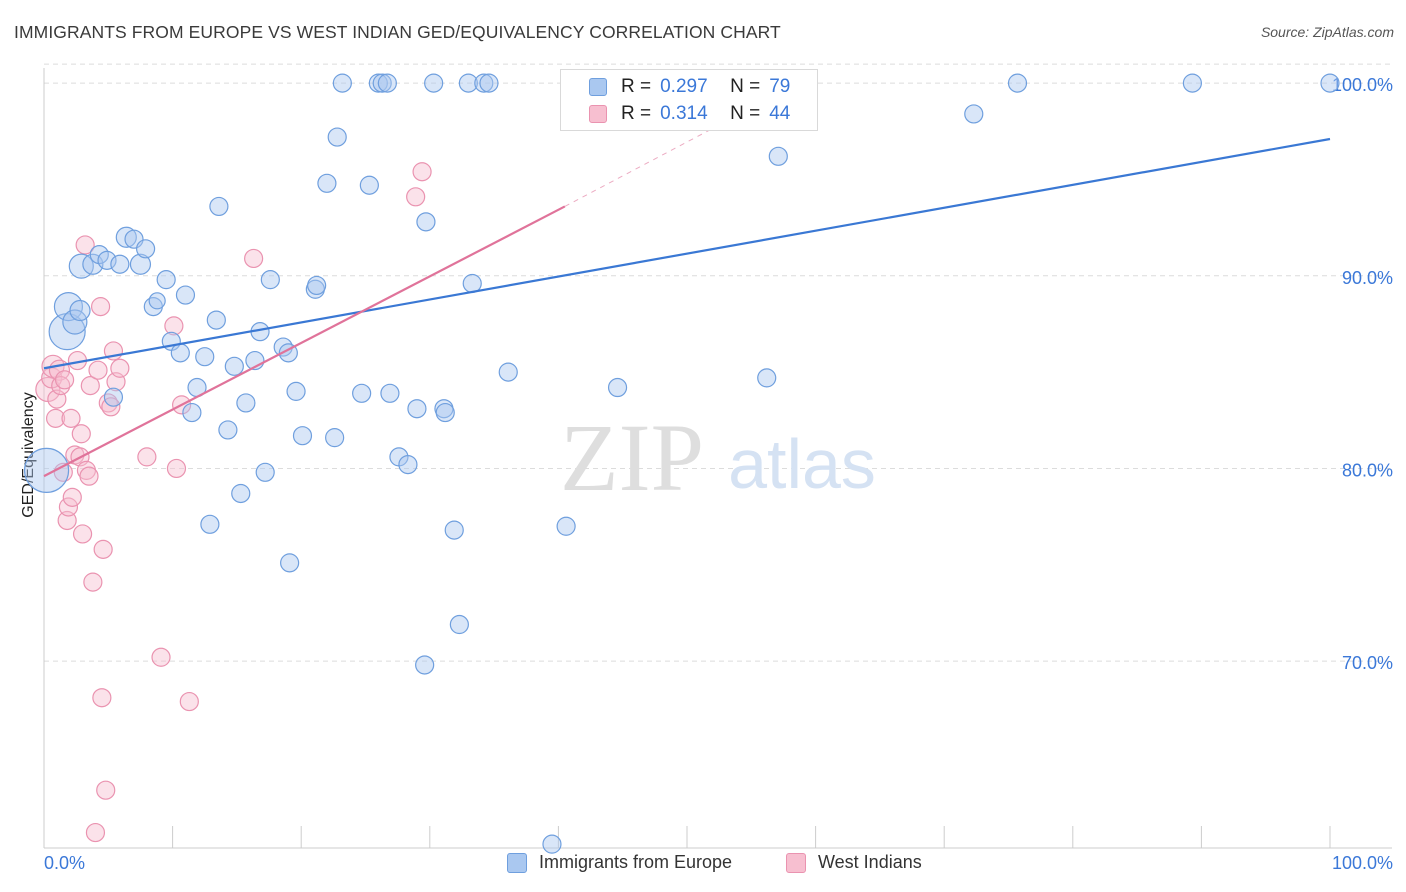 This screenshot has height=892, width=1406. I want to click on watermark-atlas: atlas, so click(802, 464).